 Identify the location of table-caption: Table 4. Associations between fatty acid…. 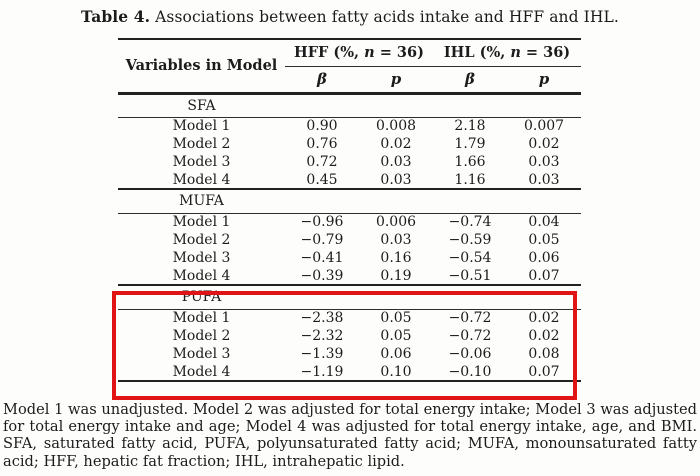
(350, 16).